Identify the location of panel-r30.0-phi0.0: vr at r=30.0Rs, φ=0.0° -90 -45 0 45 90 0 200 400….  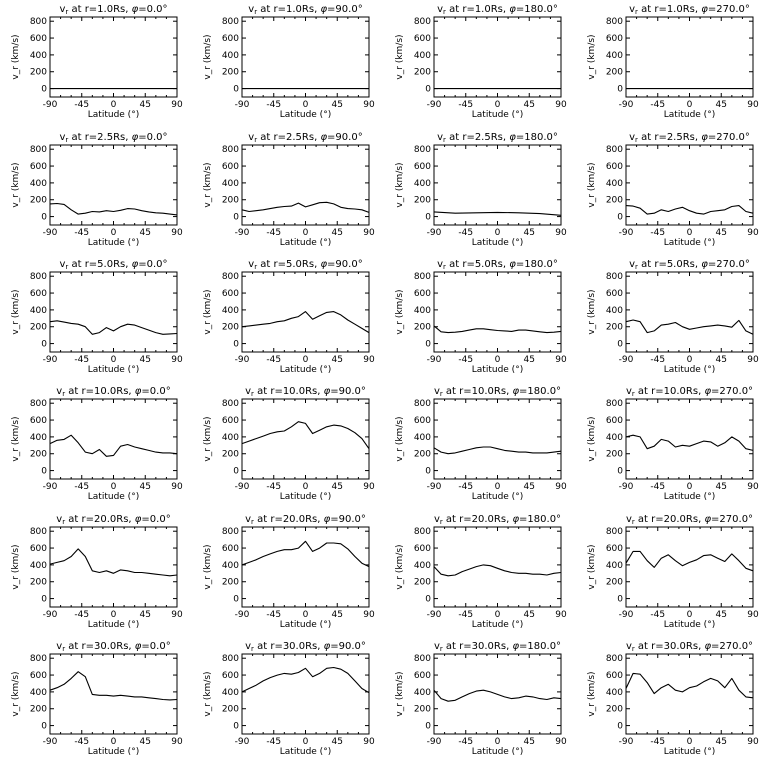
(97, 699).